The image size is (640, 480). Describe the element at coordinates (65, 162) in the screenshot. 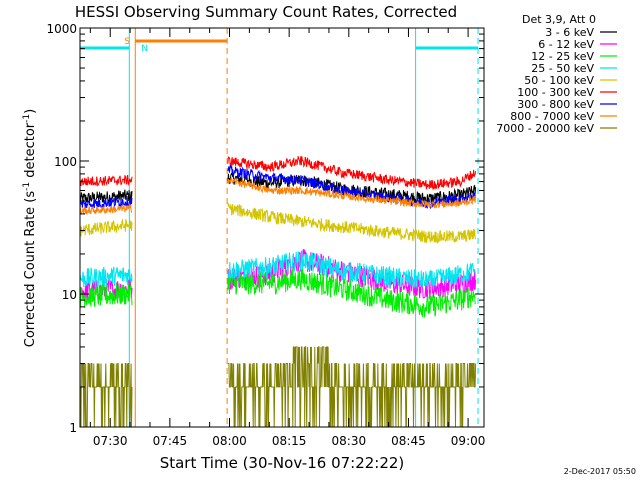

I see `y-tick-label-2: 100` at that location.